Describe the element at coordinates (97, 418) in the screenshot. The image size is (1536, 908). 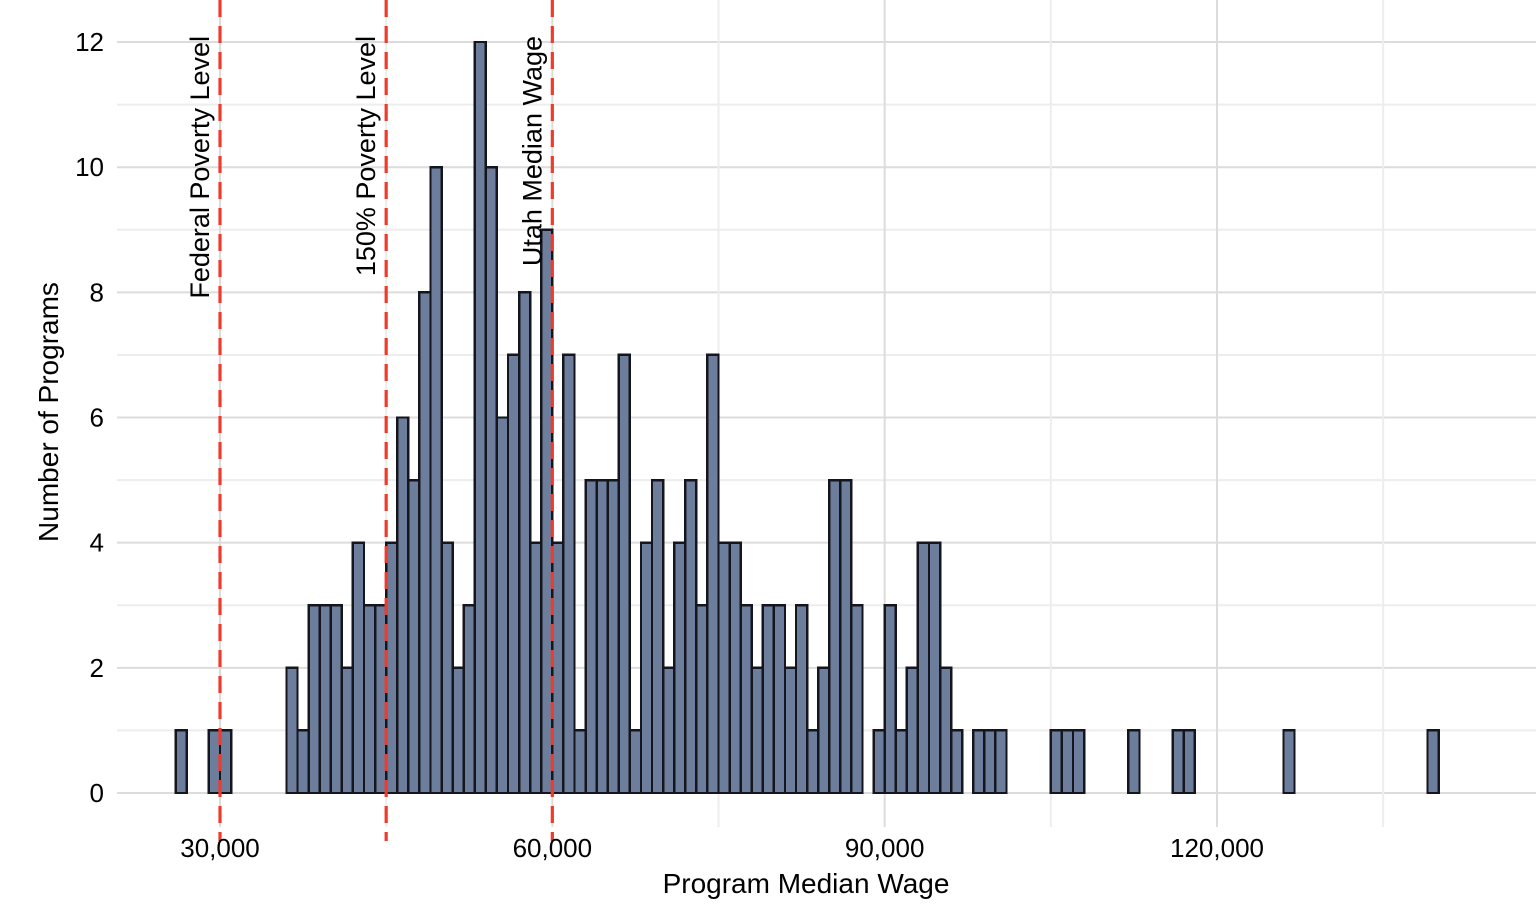
I see `y-tick-label: 6` at that location.